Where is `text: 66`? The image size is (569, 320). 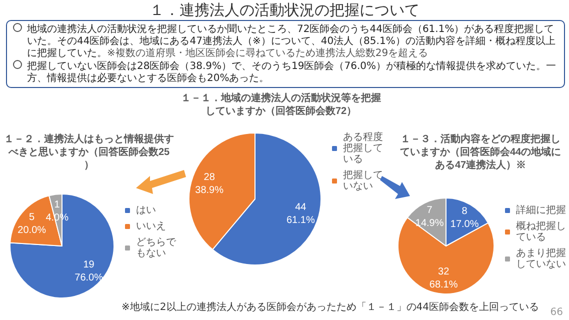
text: 66 is located at coordinates (556, 312).